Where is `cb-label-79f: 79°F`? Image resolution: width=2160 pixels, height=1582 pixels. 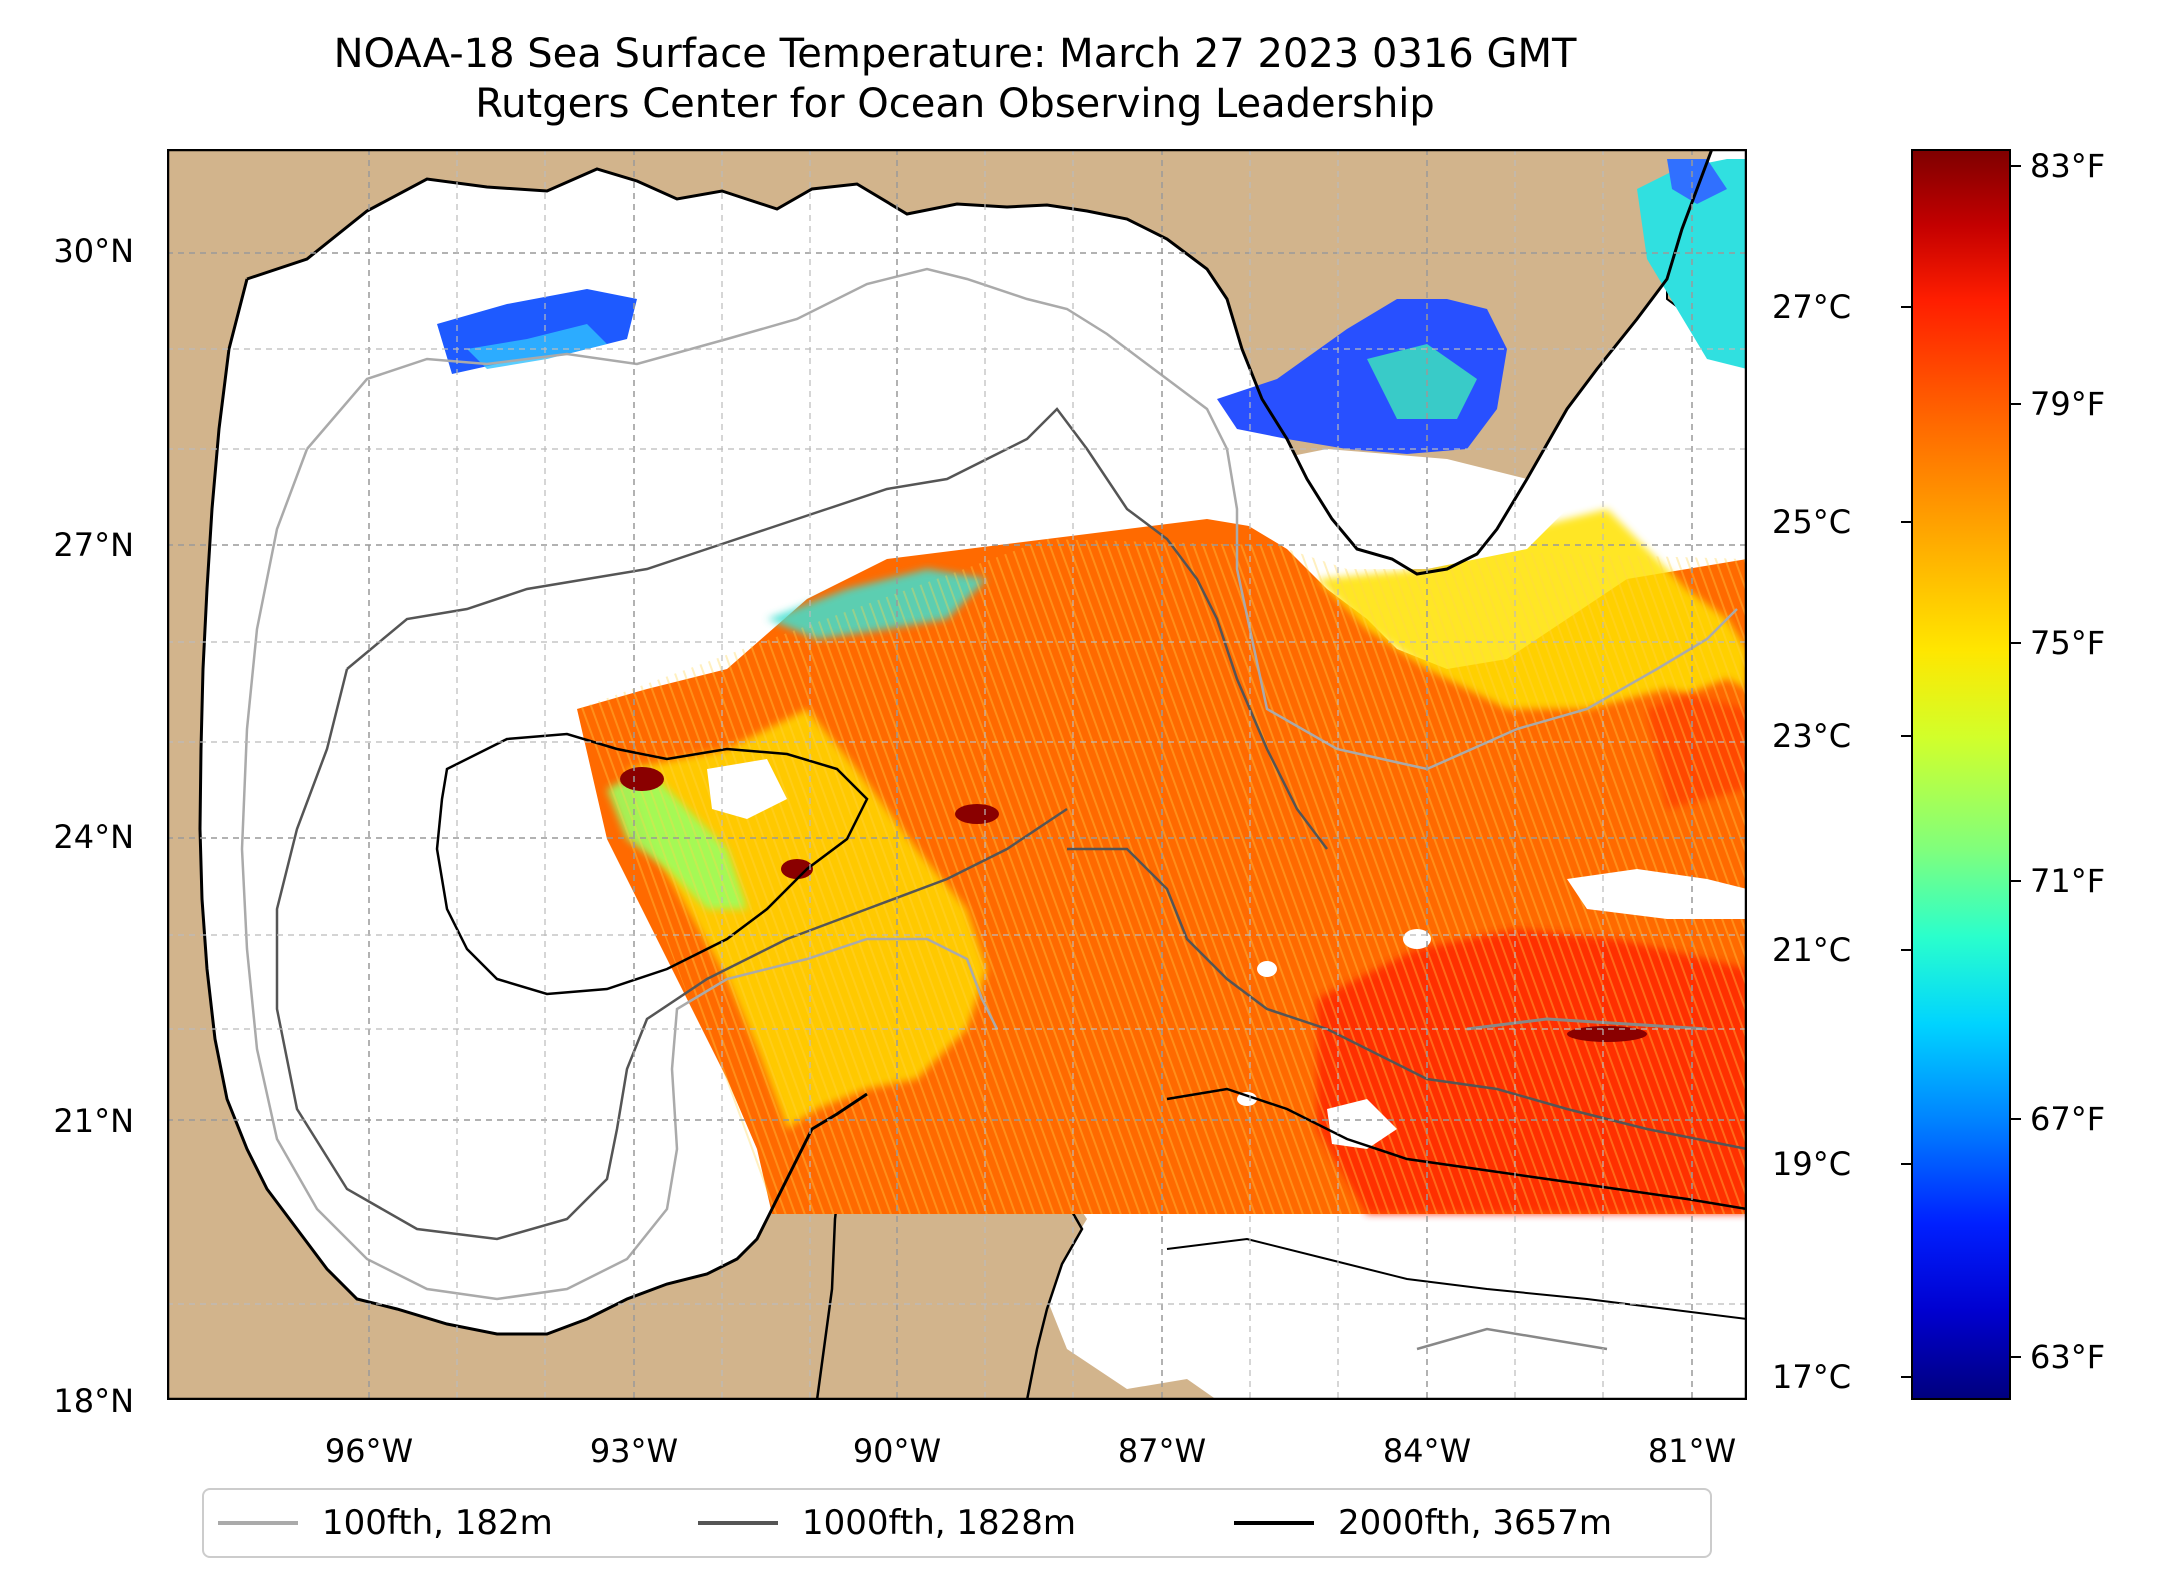 cb-label-79f: 79°F is located at coordinates (2068, 404).